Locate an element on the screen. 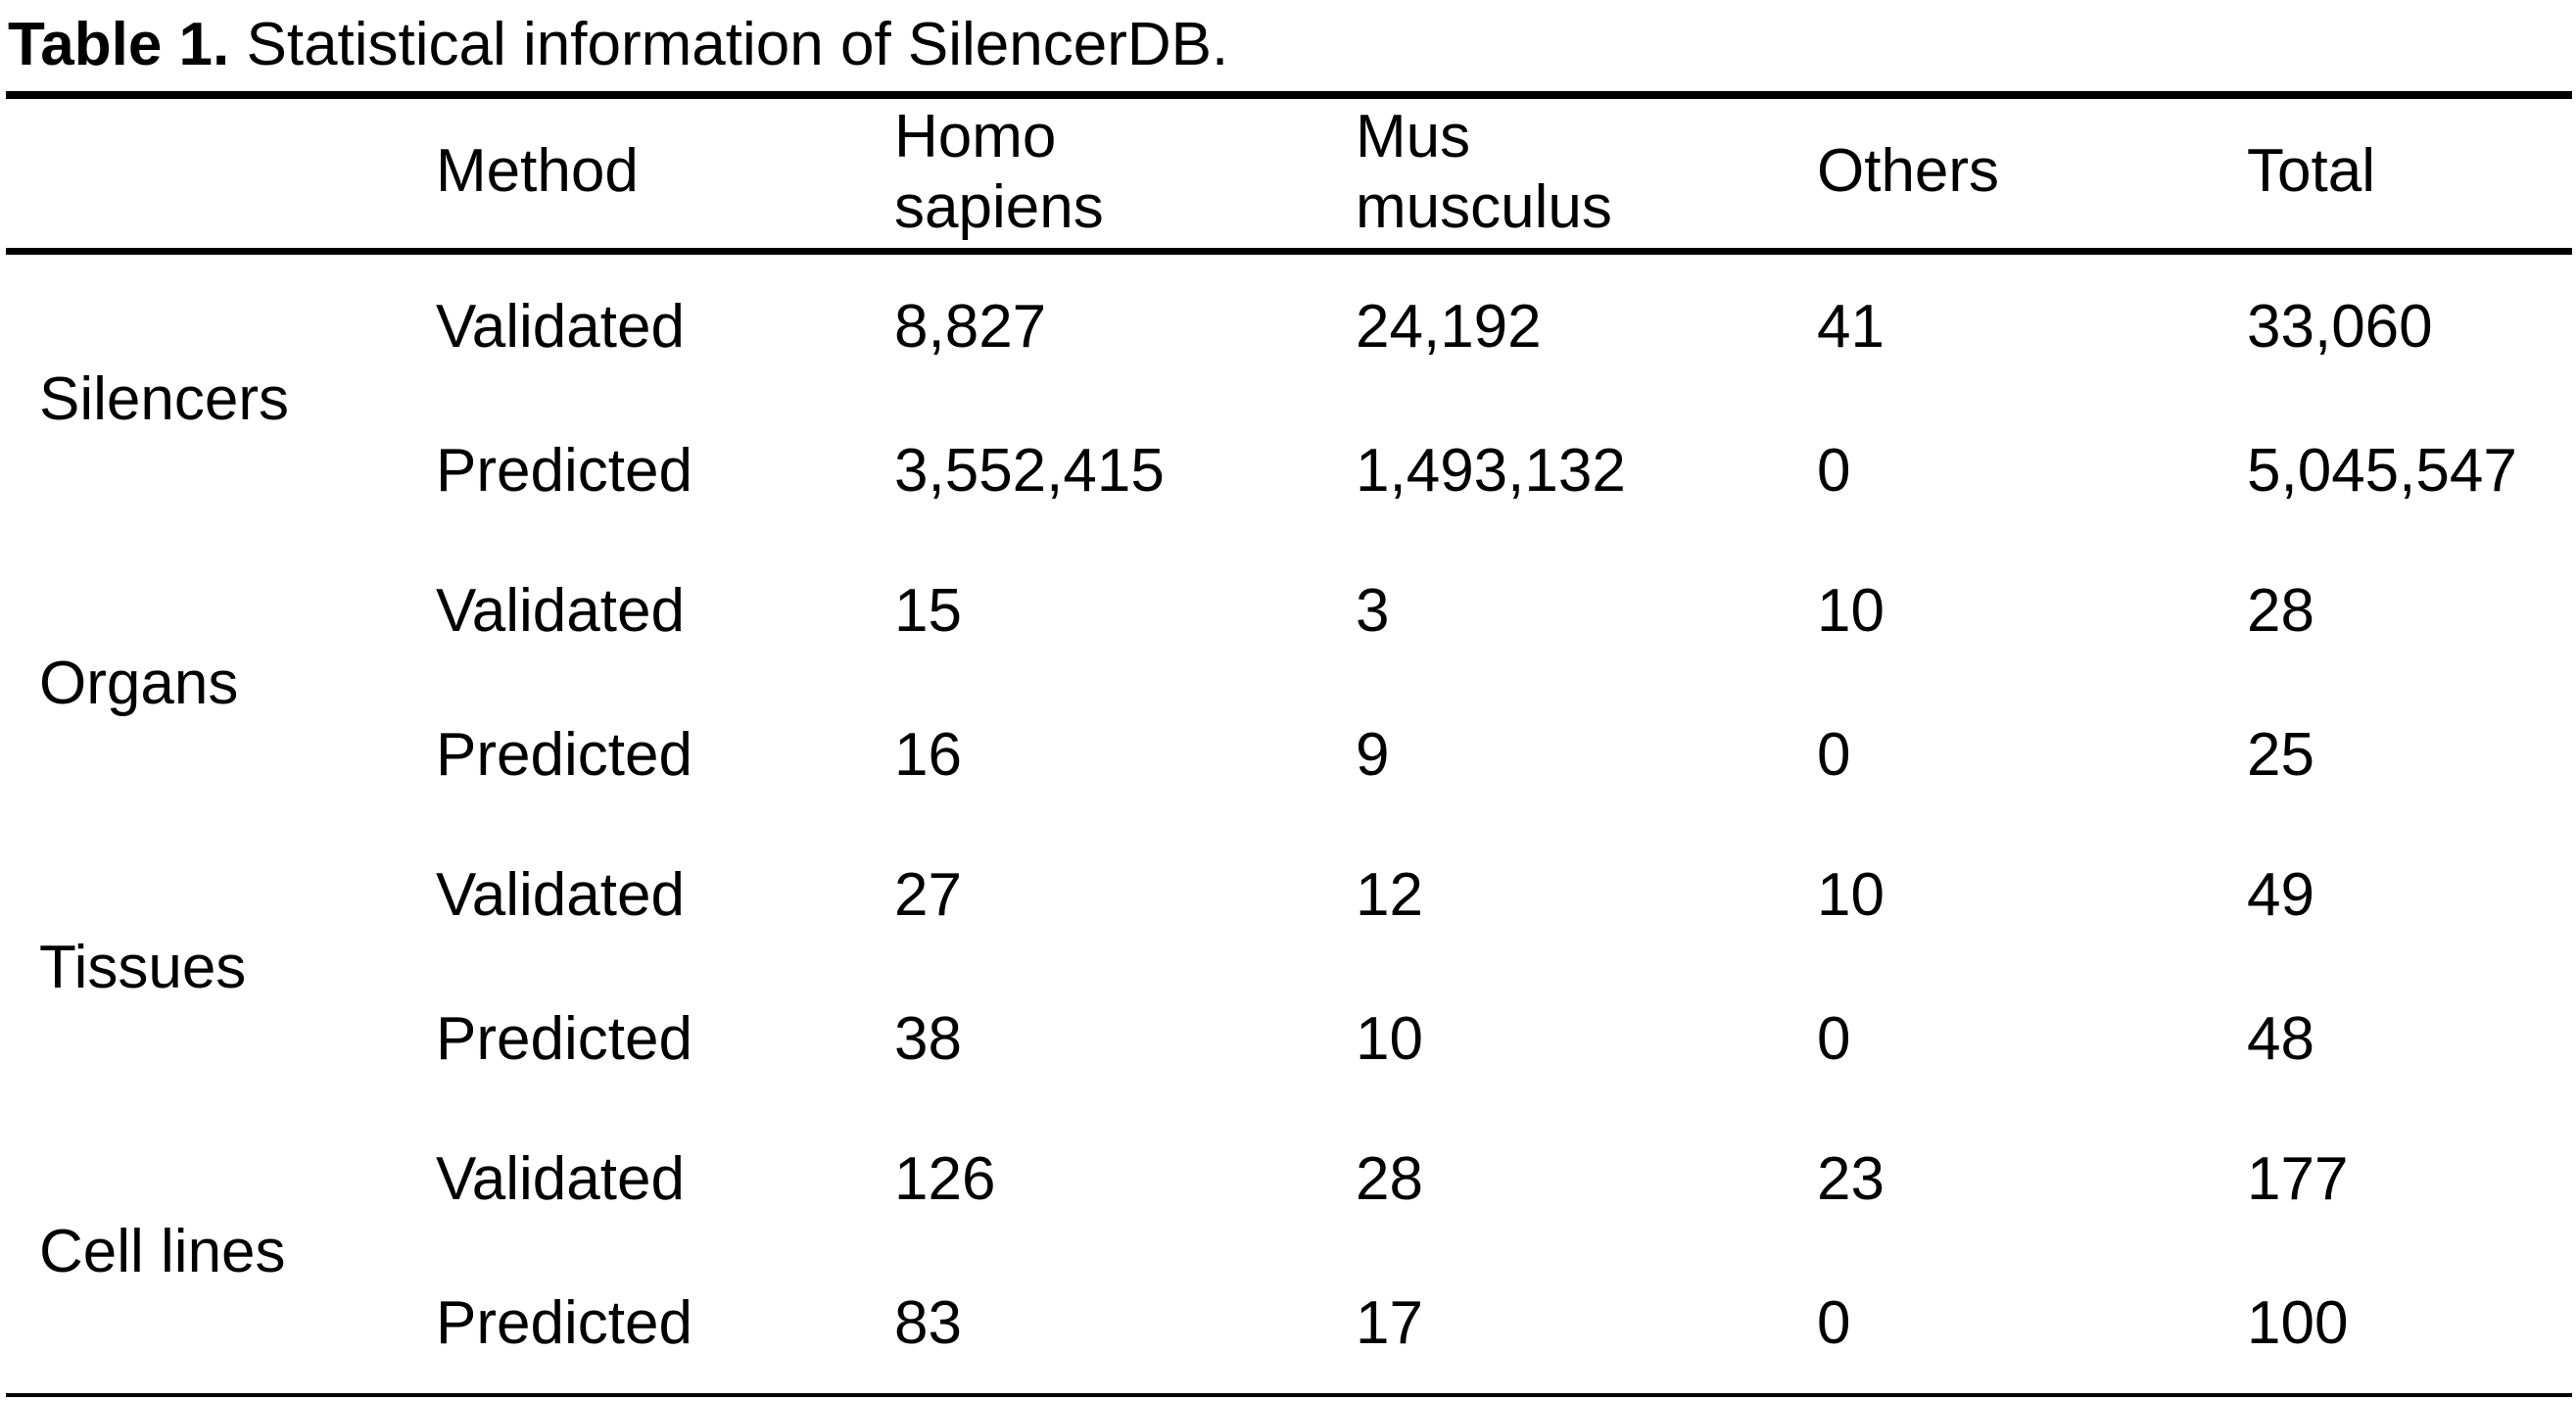 This screenshot has width=2576, height=1401. group-label-silencers: Silencers is located at coordinates (164, 399).